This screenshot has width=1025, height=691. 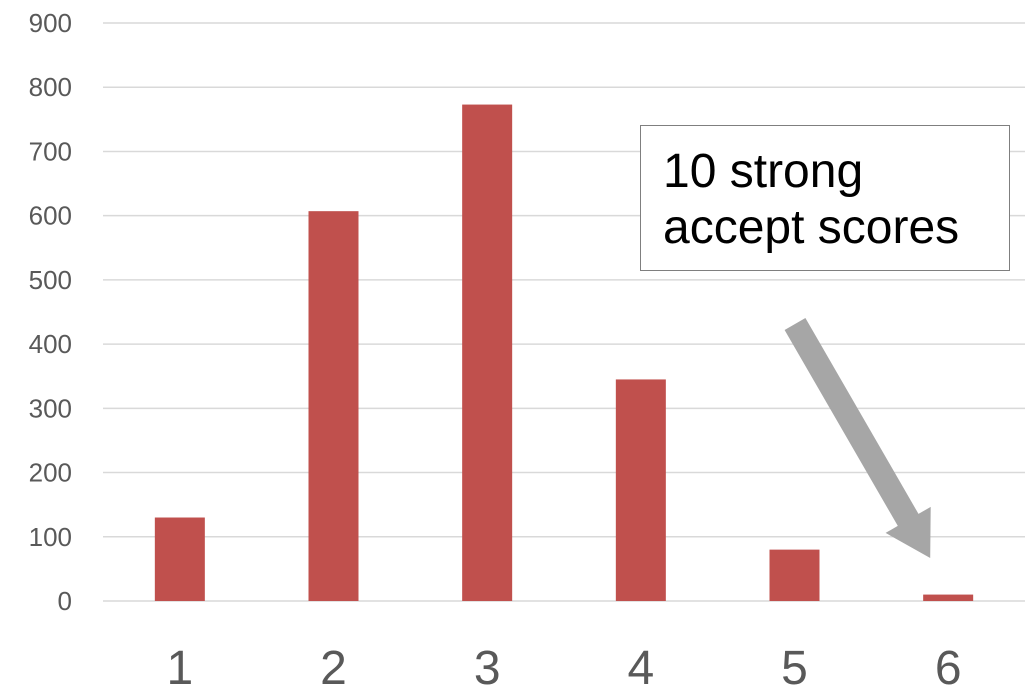 What do you see at coordinates (487, 666) in the screenshot?
I see `x-tick-label: 3` at bounding box center [487, 666].